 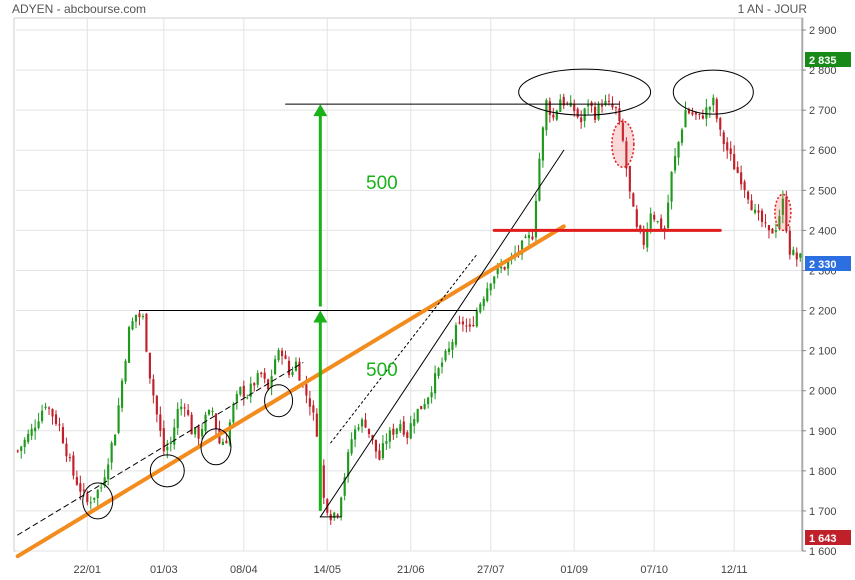 I want to click on circle-trend-touch, so click(x=98, y=501).